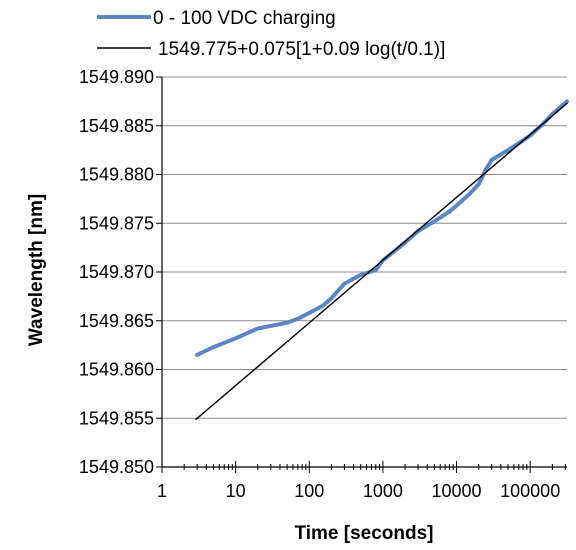  I want to click on x-tick-label: 10000, so click(457, 491).